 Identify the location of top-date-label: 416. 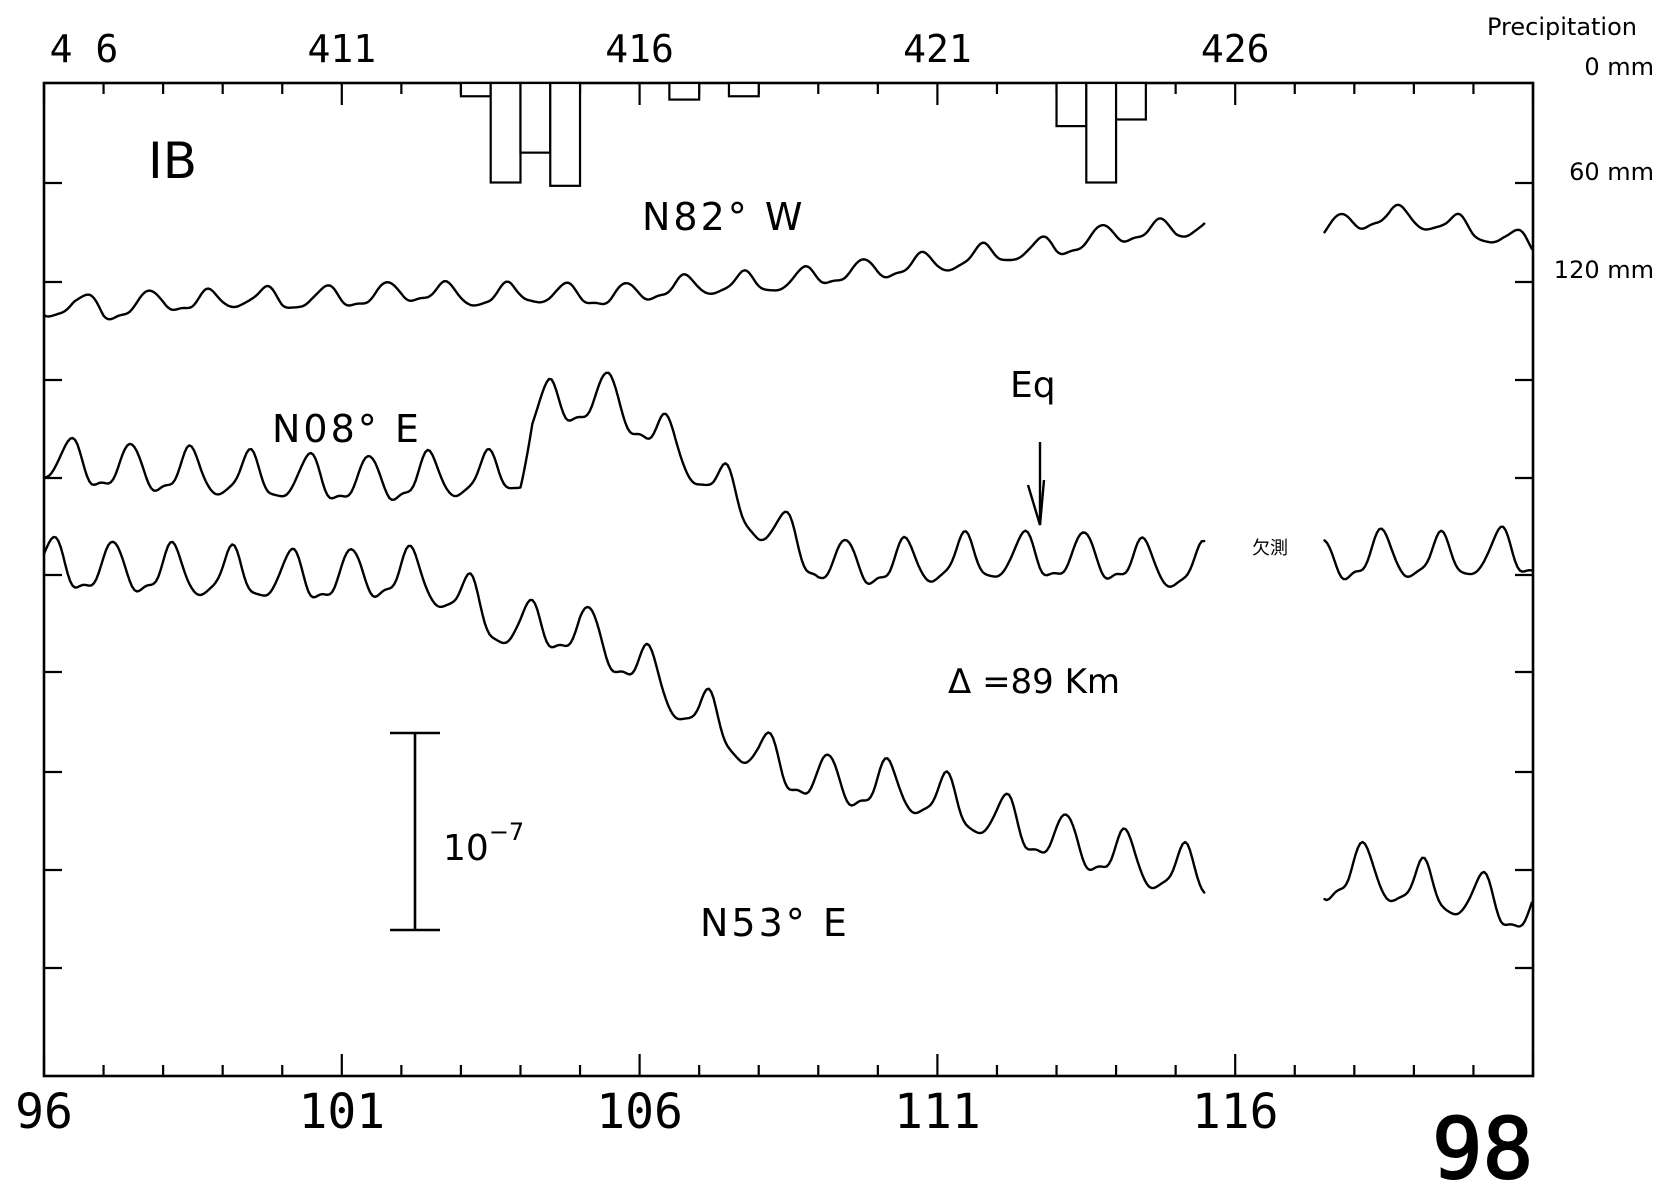
(639, 49).